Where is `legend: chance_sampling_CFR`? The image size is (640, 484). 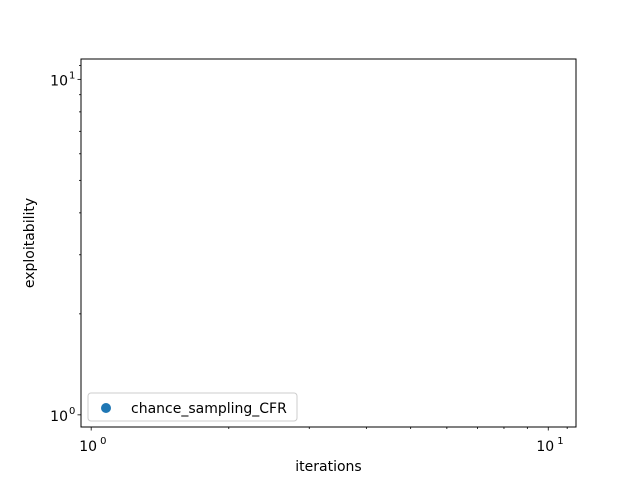 legend: chance_sampling_CFR is located at coordinates (192, 407).